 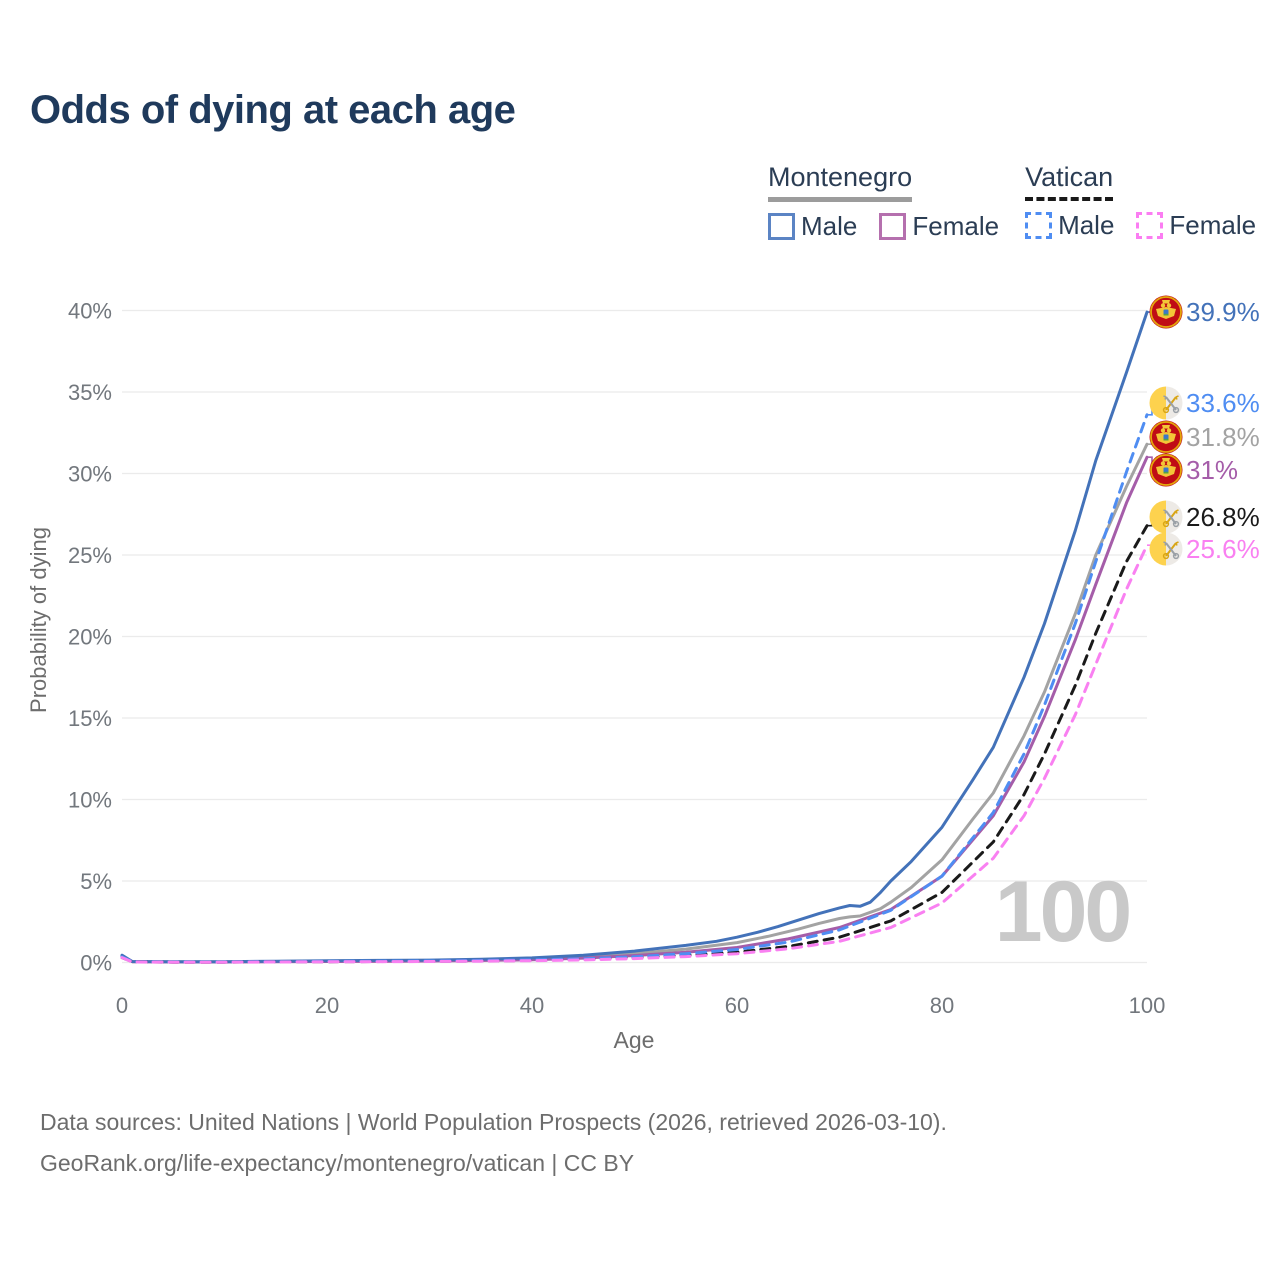 I want to click on legend-row-vatican: Male Female, so click(x=1140, y=225).